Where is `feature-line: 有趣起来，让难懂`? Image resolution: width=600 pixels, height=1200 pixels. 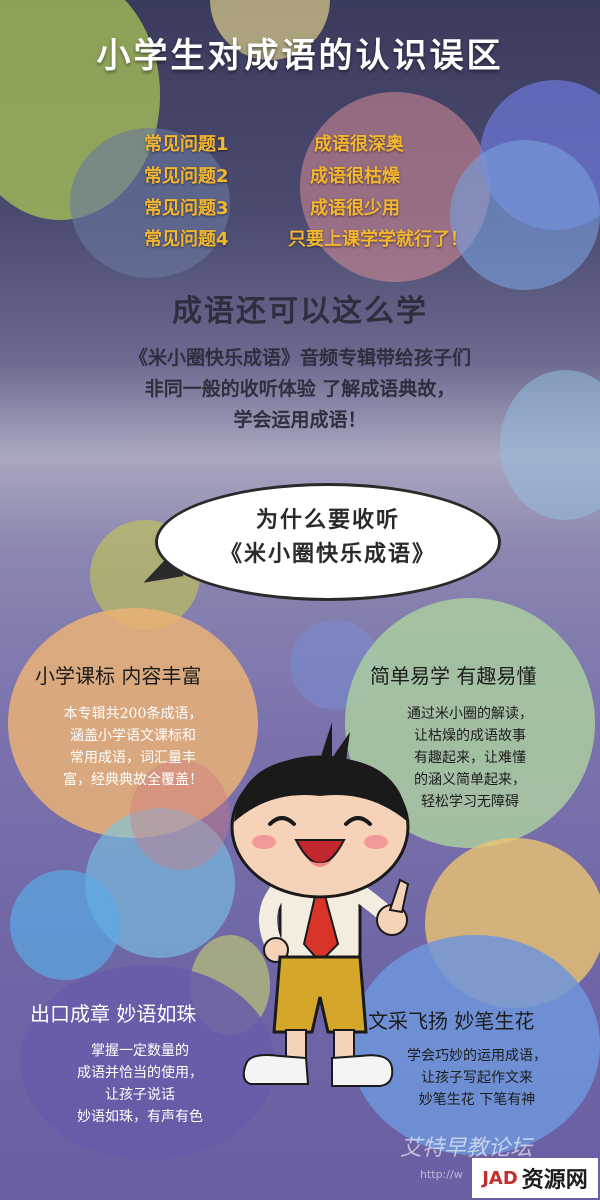
feature-line: 有趣起来，让难懂 is located at coordinates (470, 758).